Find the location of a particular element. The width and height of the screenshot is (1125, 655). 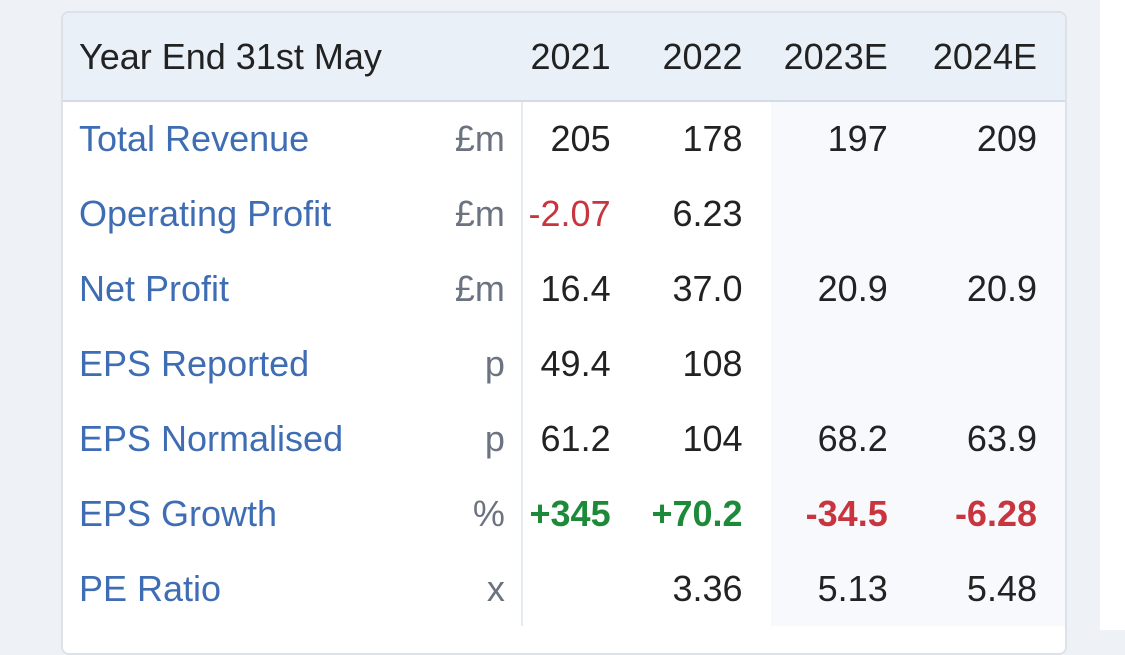

cell-value: 61.2 is located at coordinates (575, 438).